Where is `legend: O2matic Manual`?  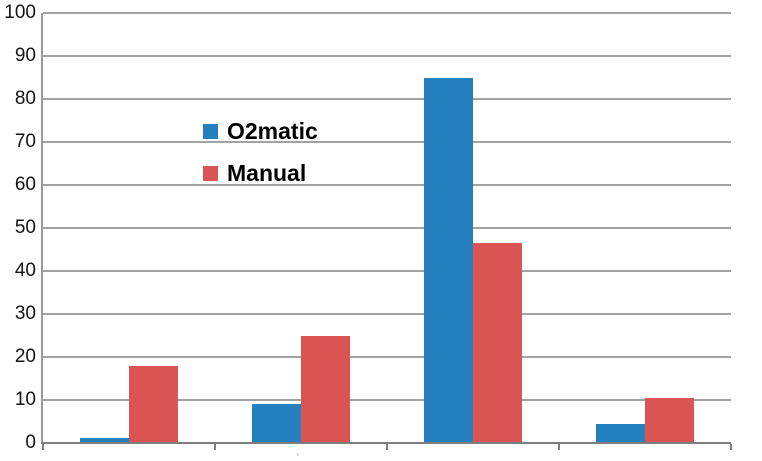 legend: O2matic Manual is located at coordinates (260, 160).